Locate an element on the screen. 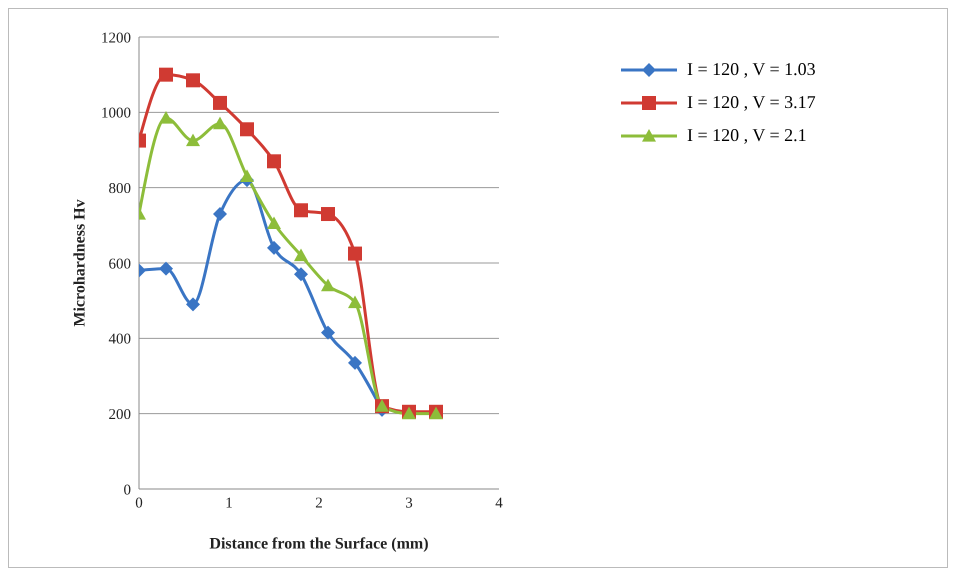  legend-label: I = 120 , V = 3.17 is located at coordinates (751, 102).